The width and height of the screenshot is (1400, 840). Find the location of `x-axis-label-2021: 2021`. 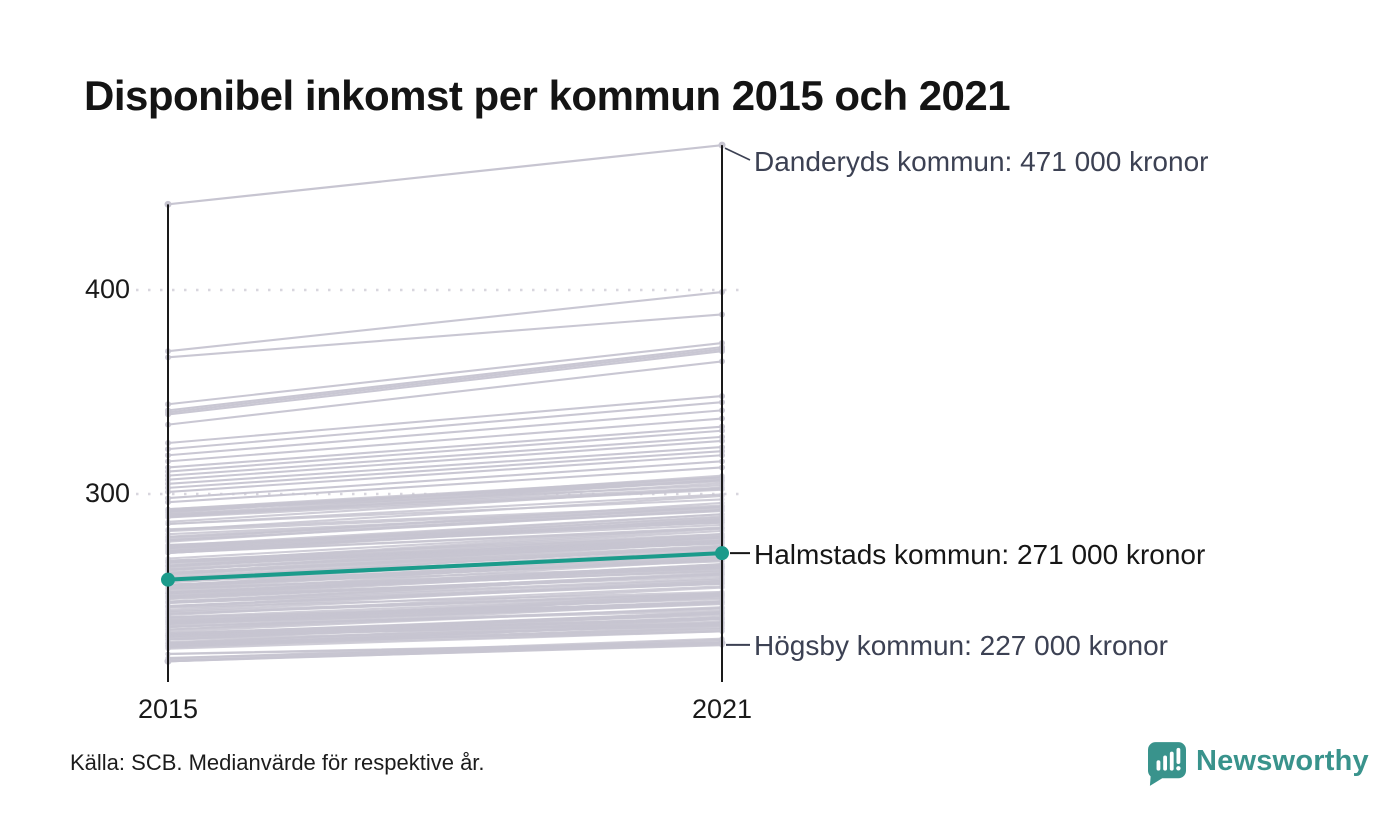

x-axis-label-2021: 2021 is located at coordinates (722, 709).